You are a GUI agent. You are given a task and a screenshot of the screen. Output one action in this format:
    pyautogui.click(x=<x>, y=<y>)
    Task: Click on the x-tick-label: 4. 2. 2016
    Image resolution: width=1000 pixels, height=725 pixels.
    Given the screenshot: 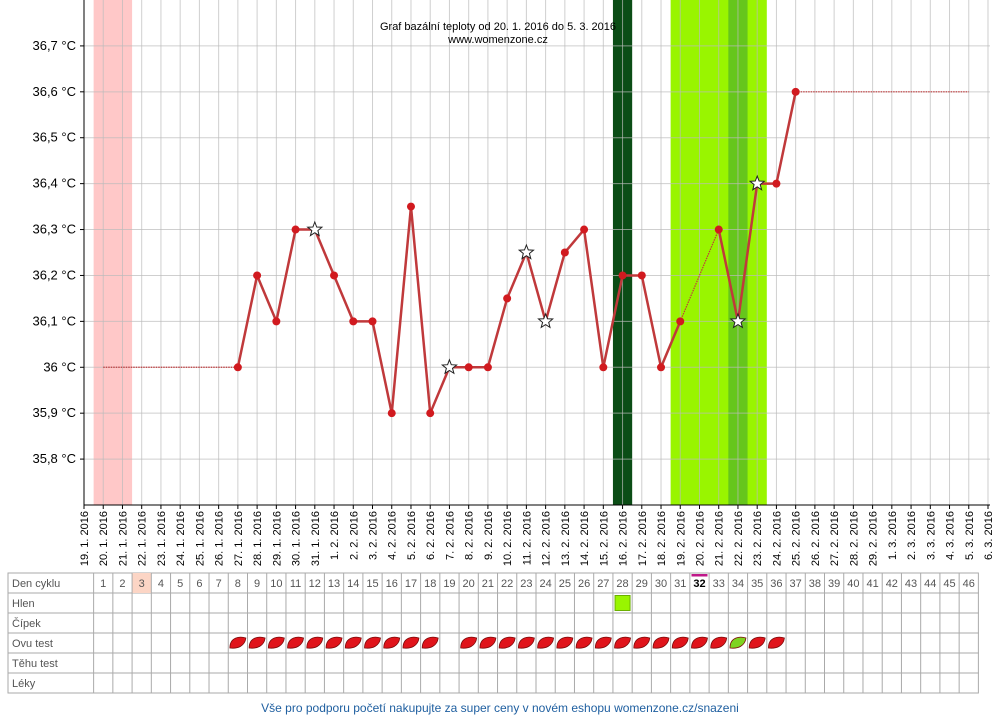 What is the action you would take?
    pyautogui.click(x=393, y=535)
    